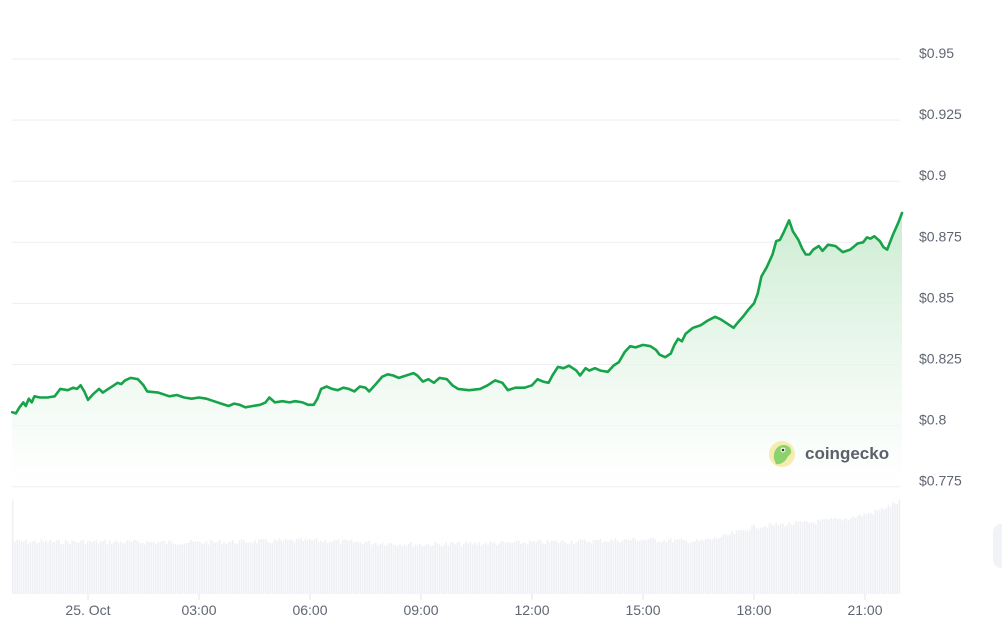  What do you see at coordinates (997, 546) in the screenshot?
I see `side-panel-handle` at bounding box center [997, 546].